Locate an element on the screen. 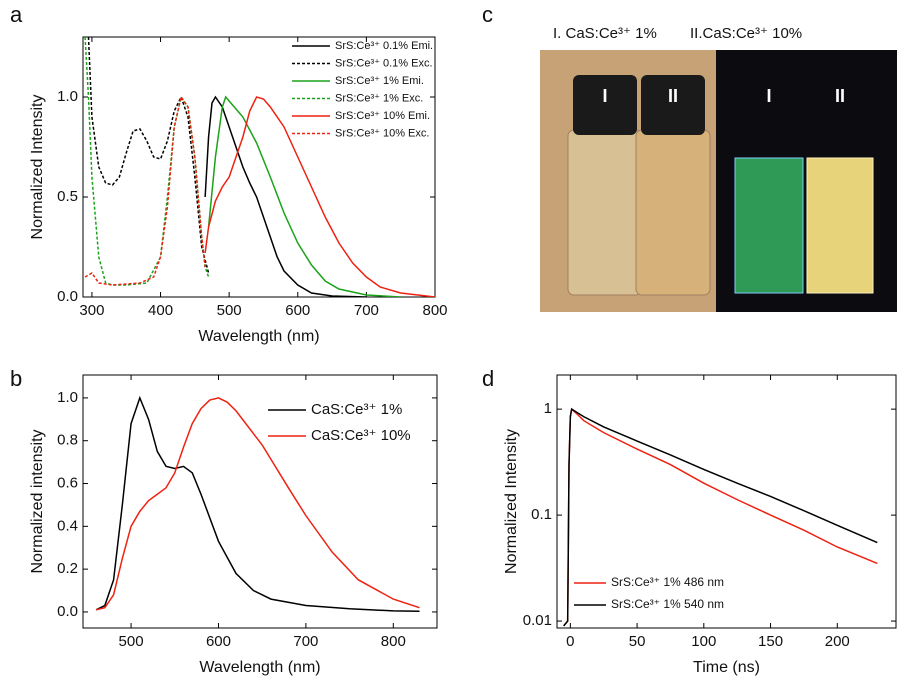 Image resolution: width=897 pixels, height=691 pixels. y-tick-label: 0.6 is located at coordinates (67, 482).